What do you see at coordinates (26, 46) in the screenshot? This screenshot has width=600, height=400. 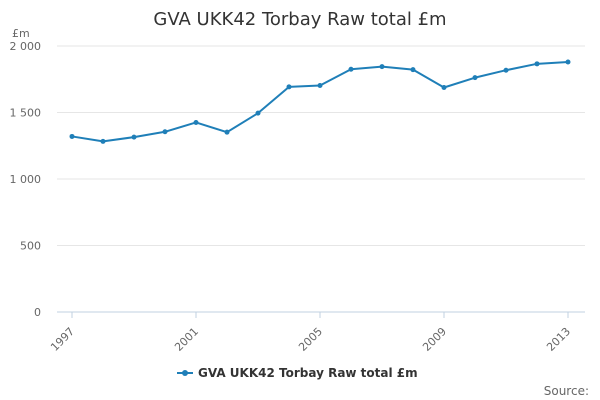 I see `y-tick-label: 2 000` at bounding box center [26, 46].